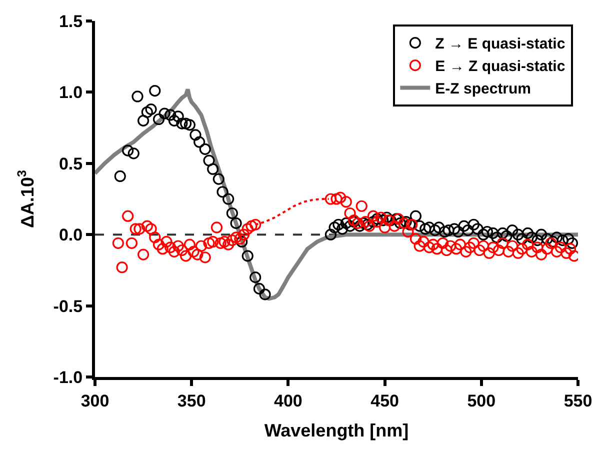 The image size is (604, 450). I want to click on y-tick-label: 0.0, so click(70, 235).